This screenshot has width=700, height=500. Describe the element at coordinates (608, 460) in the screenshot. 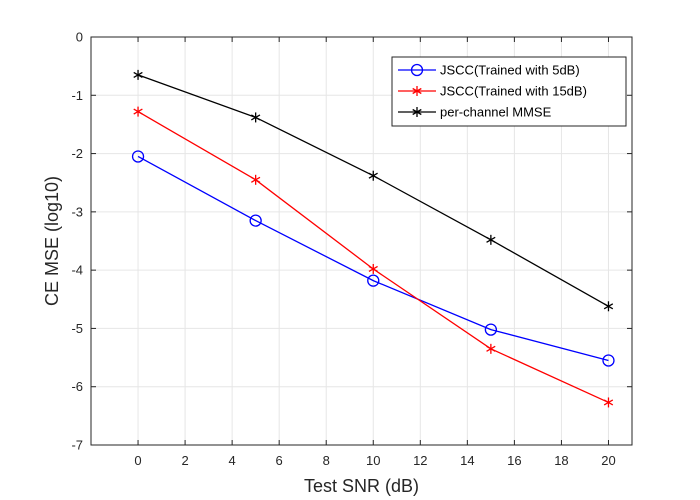

I see `x-tick-label: 20` at that location.